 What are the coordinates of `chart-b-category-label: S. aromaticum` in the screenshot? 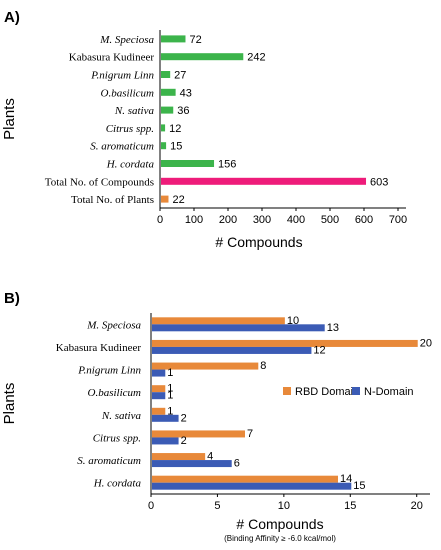 It's located at (109, 461).